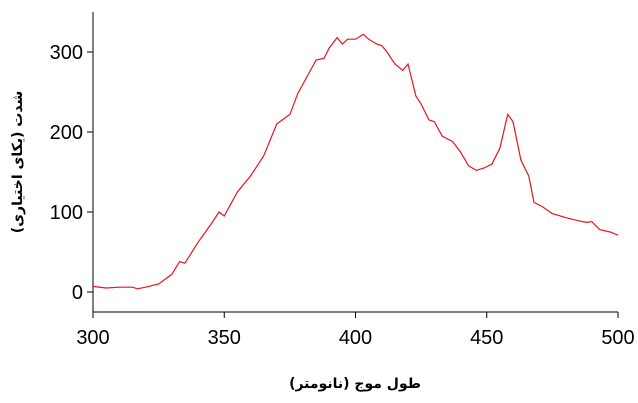  What do you see at coordinates (224, 338) in the screenshot?
I see `x-tick-label: 350` at bounding box center [224, 338].